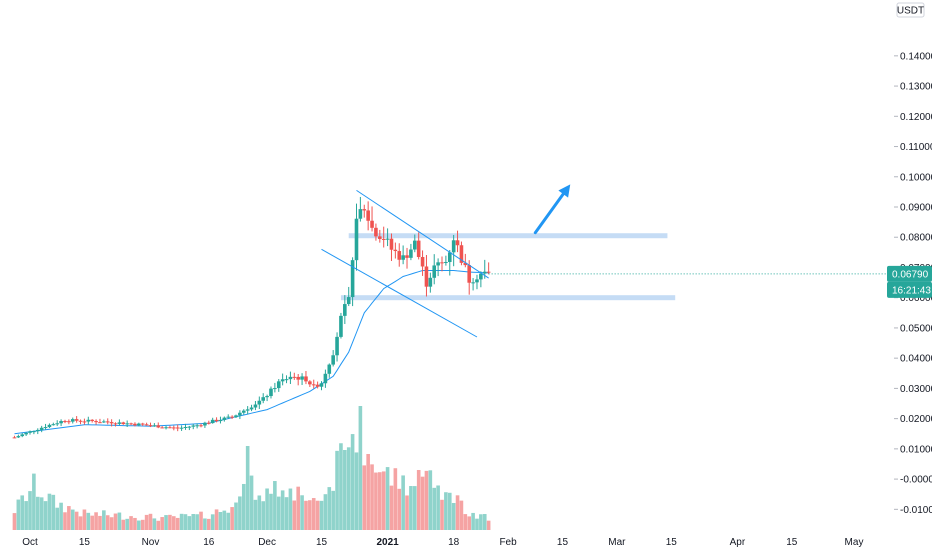 The width and height of the screenshot is (932, 550). What do you see at coordinates (564, 191) in the screenshot?
I see `up-arrow-head` at bounding box center [564, 191].